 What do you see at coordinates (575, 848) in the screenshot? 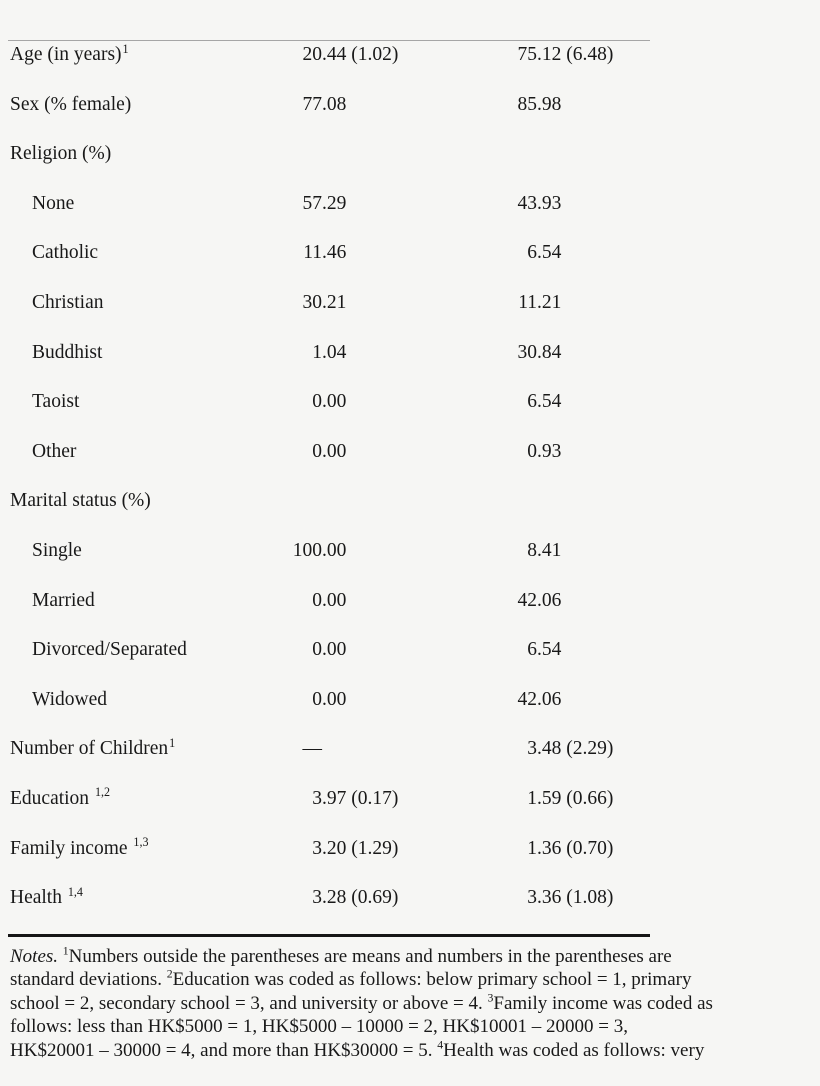
I see `value-fraction-part: .36 (0.70)` at bounding box center [575, 848].